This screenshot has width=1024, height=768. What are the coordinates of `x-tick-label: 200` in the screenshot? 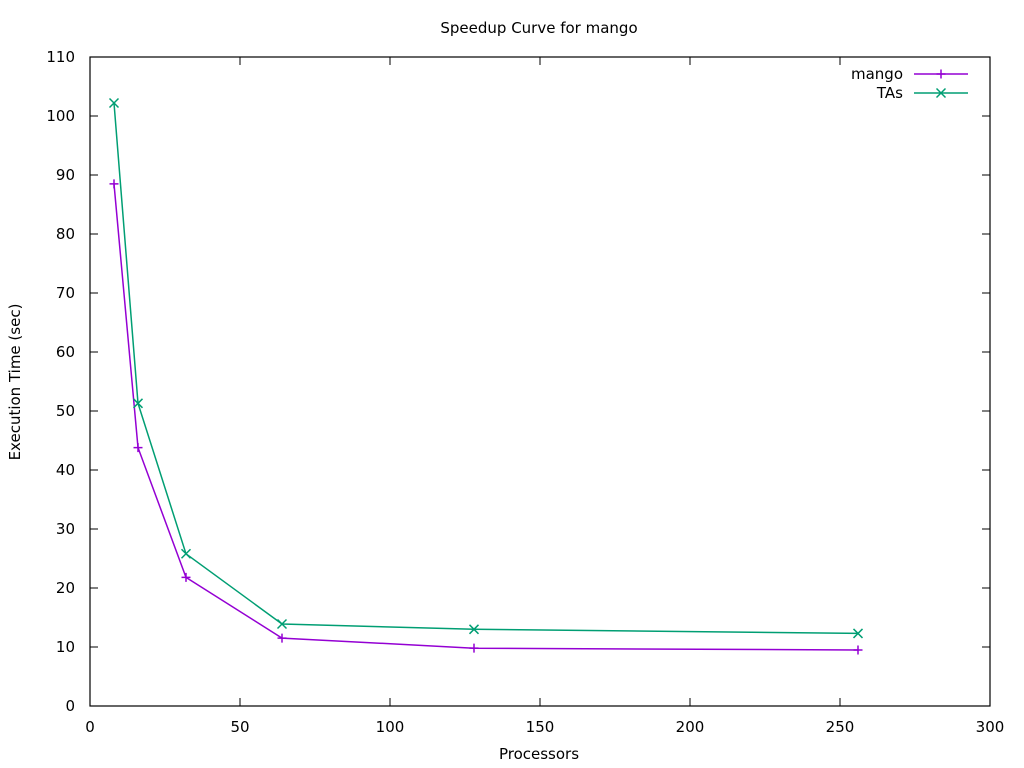 It's located at (690, 727).